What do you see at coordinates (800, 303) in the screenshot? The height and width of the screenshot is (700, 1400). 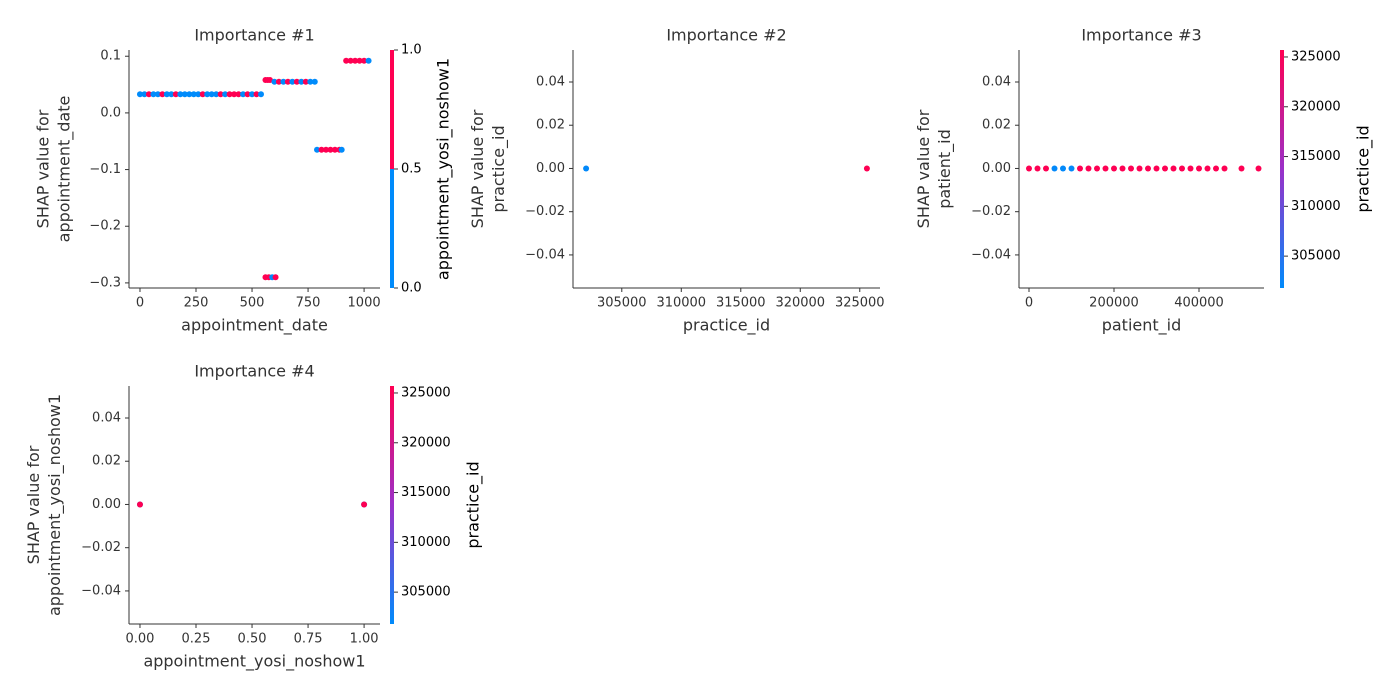 I see `x-tick-label: 320000` at bounding box center [800, 303].